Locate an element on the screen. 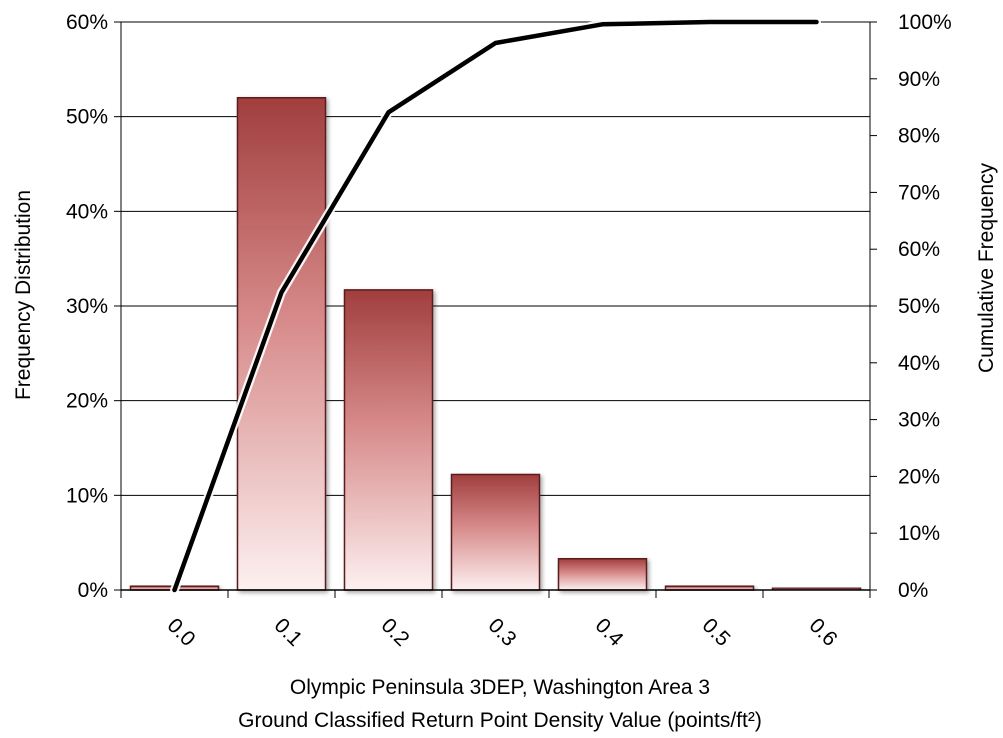  y-tick-label: 0% is located at coordinates (93, 590).